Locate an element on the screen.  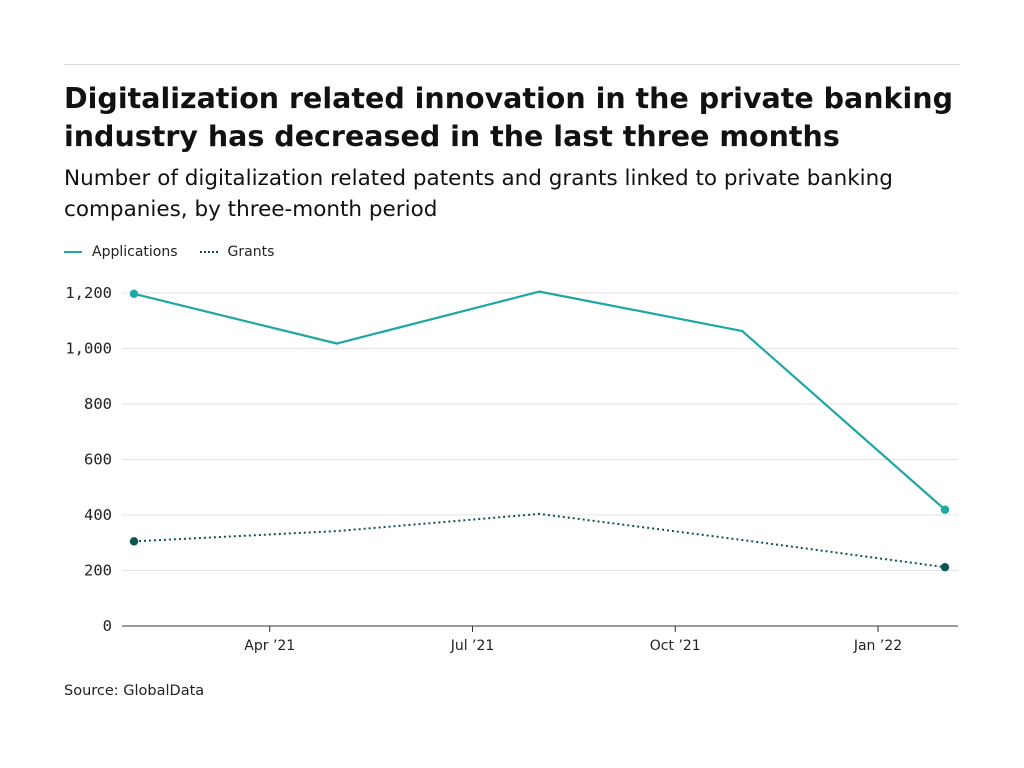
legend-swatch-grants is located at coordinates (208, 252).